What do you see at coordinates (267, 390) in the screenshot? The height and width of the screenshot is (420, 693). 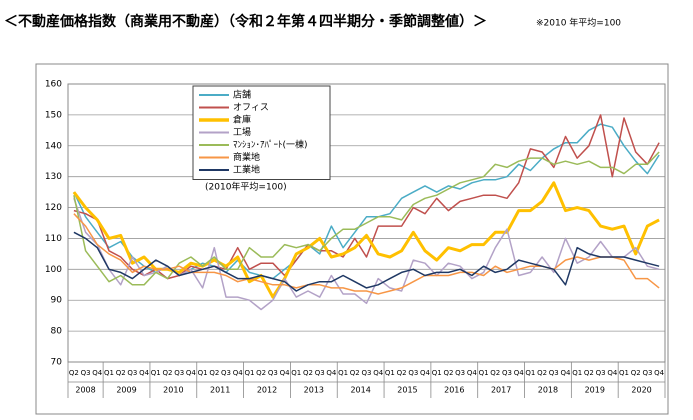 I see `year-label: 2012` at bounding box center [267, 390].